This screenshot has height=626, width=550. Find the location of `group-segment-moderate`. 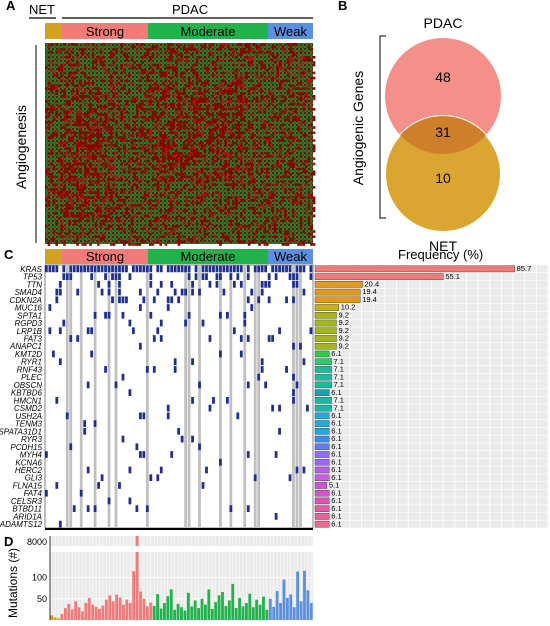

group-segment-moderate is located at coordinates (208, 256).